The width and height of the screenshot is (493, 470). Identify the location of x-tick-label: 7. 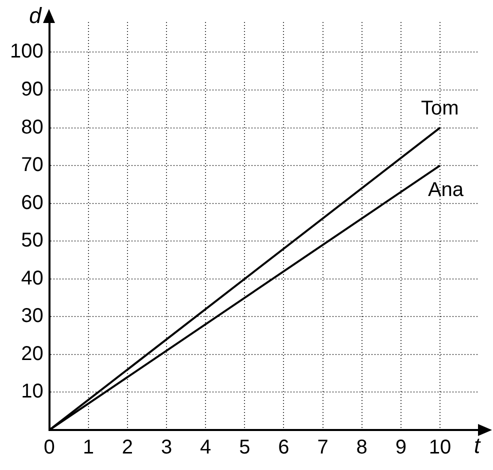
(322, 447).